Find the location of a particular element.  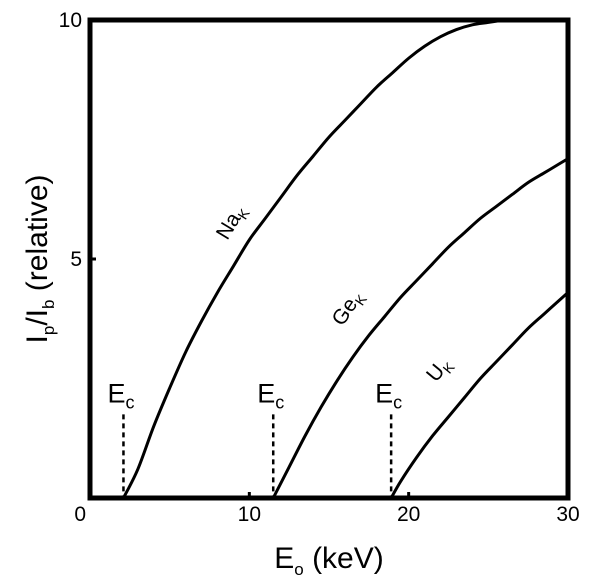

series-u-label: UK is located at coordinates (440, 370).